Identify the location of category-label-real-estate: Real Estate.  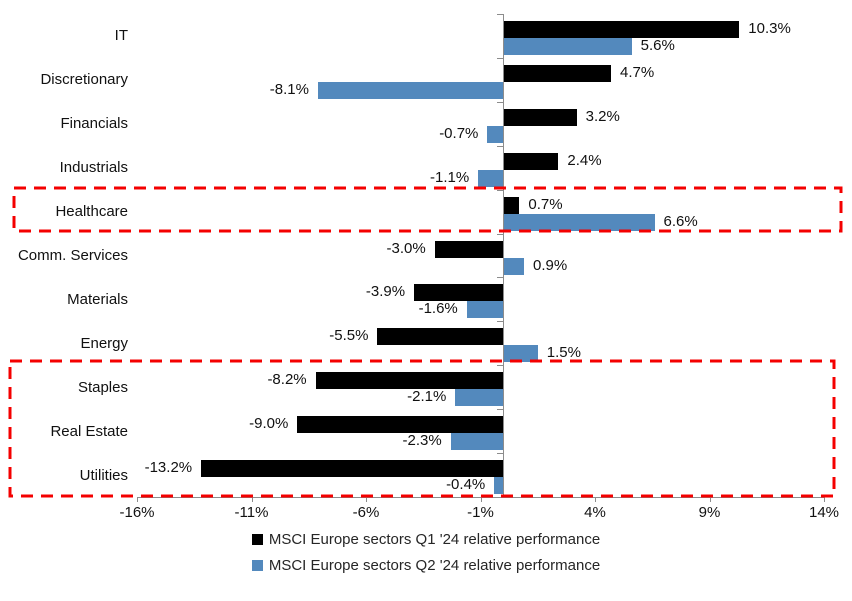
(89, 431).